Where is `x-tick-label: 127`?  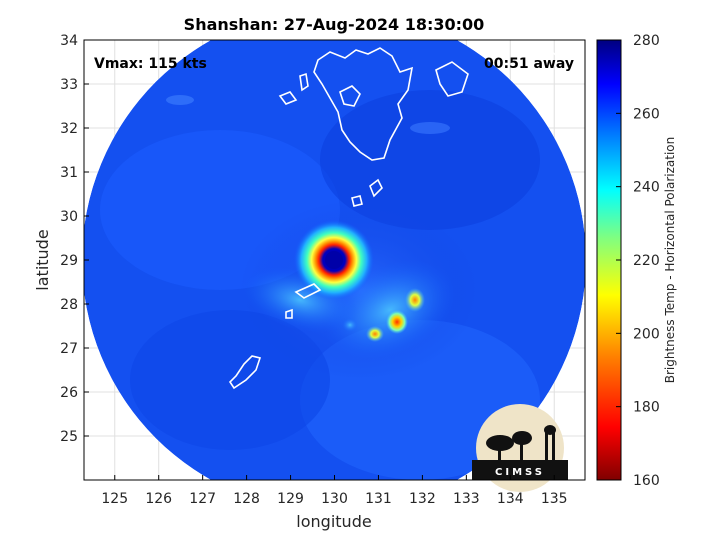 x-tick-label: 127 is located at coordinates (202, 499).